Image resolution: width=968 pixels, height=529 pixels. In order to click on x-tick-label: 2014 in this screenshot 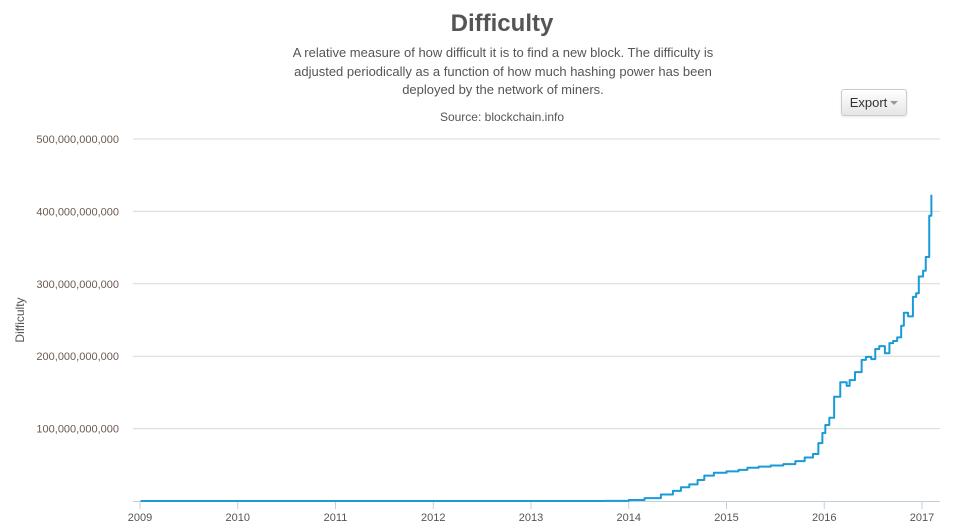, I will do `click(629, 518)`.